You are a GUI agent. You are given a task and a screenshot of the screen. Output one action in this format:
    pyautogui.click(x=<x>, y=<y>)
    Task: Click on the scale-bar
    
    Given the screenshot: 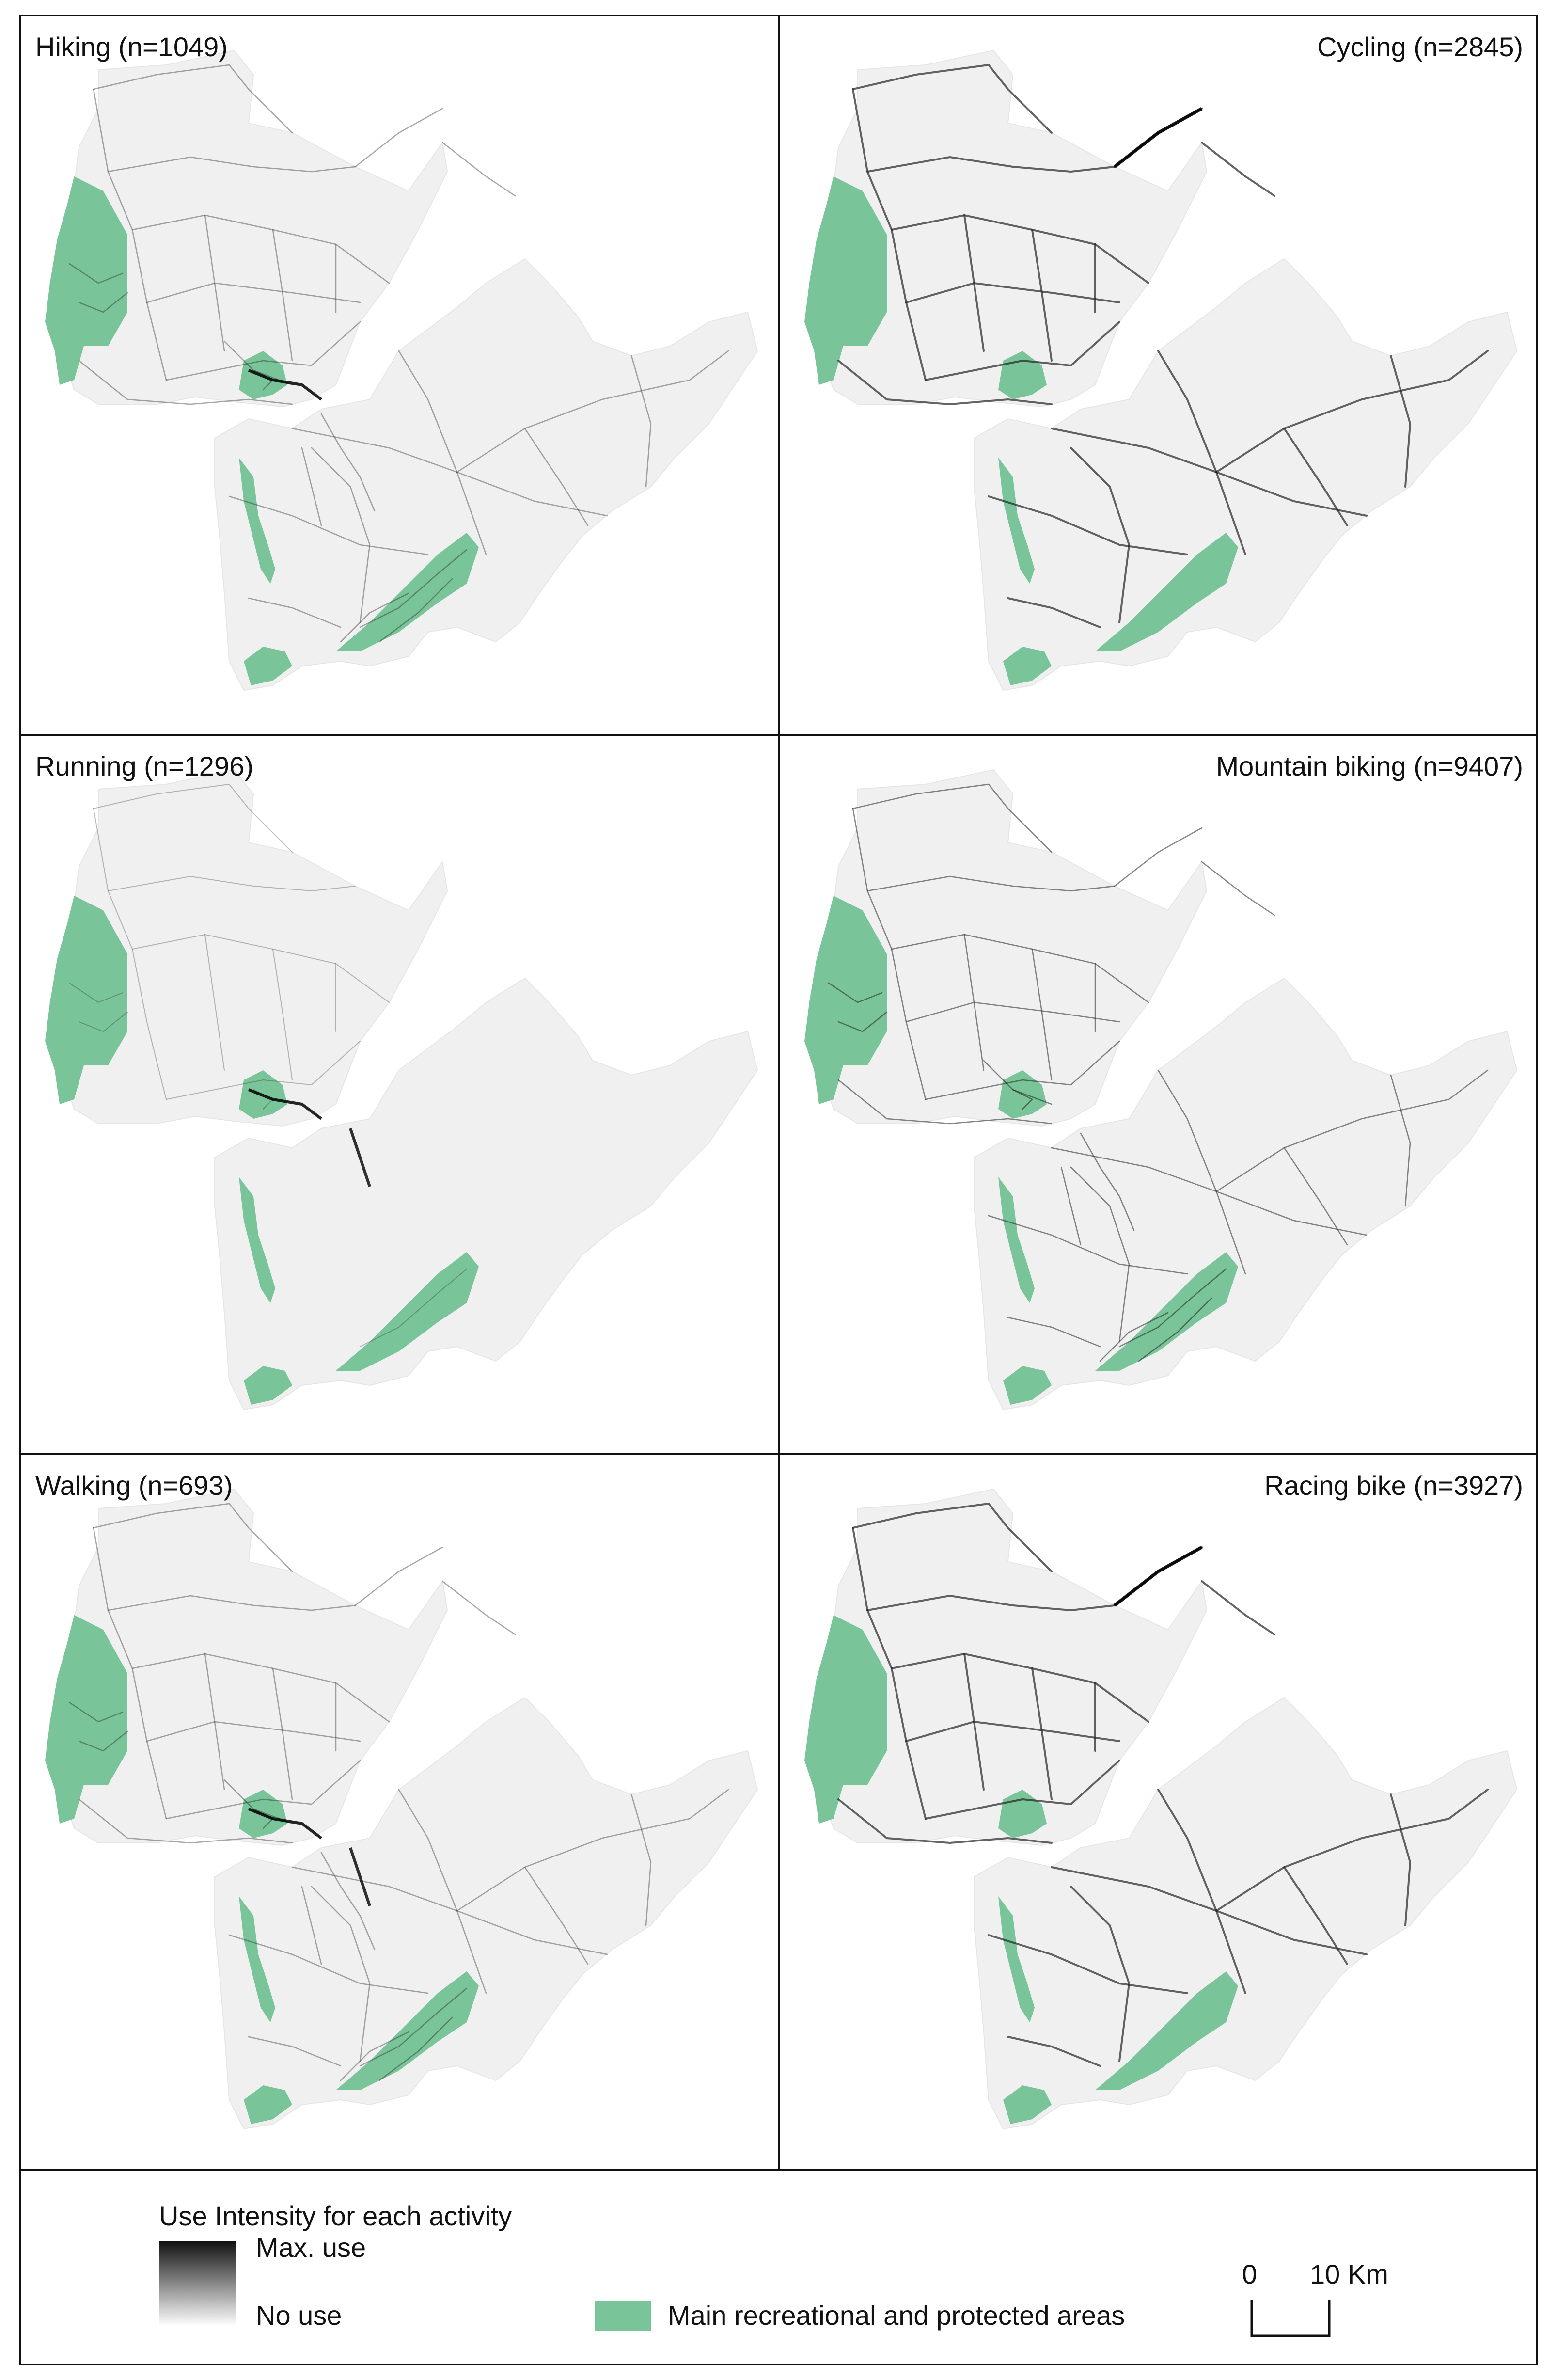 What is the action you would take?
    pyautogui.click(x=1290, y=2319)
    